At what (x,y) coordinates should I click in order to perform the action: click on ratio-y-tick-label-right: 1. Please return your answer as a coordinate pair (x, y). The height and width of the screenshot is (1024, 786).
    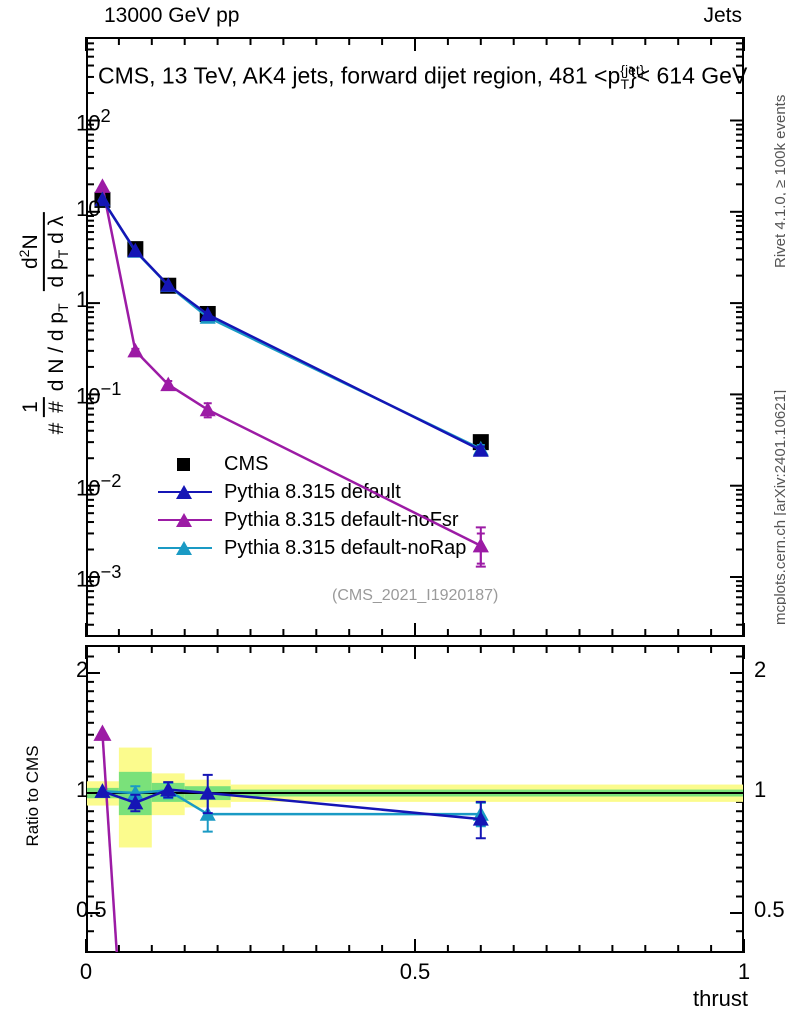
    Looking at the image, I should click on (760, 789).